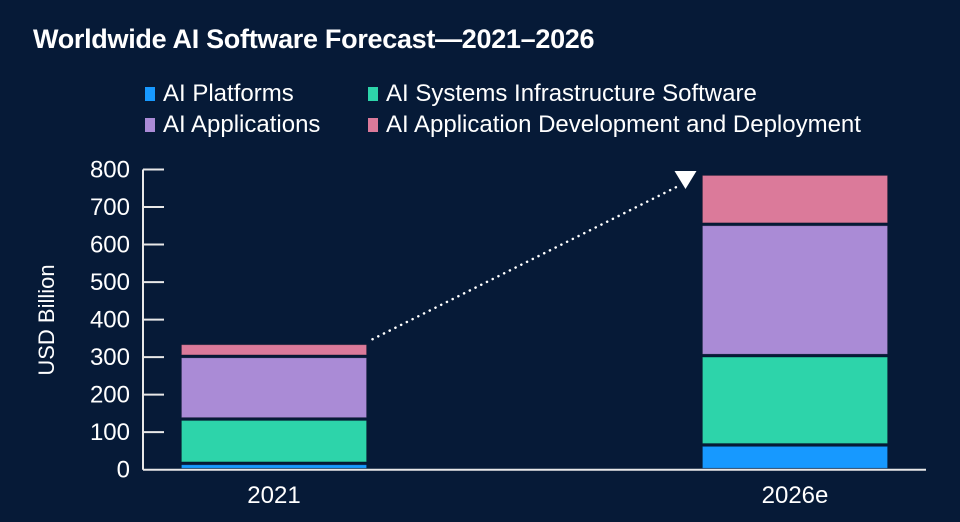 This screenshot has height=522, width=960. What do you see at coordinates (795, 400) in the screenshot?
I see `bar-segment-ai-systems-infrastructure-software-2026e` at bounding box center [795, 400].